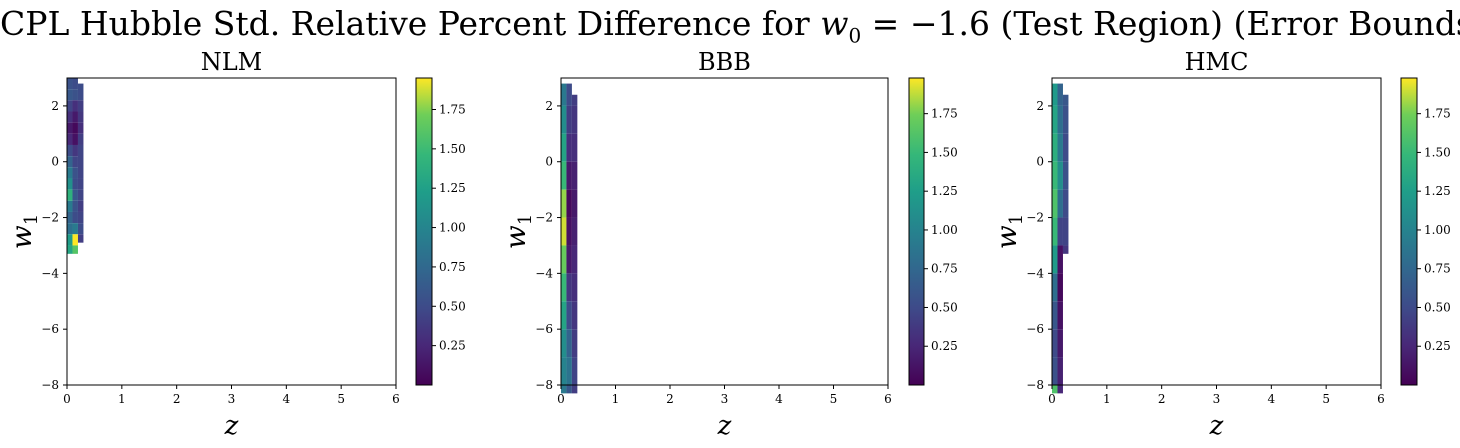 This screenshot has height=448, width=1460. I want to click on y-tick-label: −2, so click(1035, 218).